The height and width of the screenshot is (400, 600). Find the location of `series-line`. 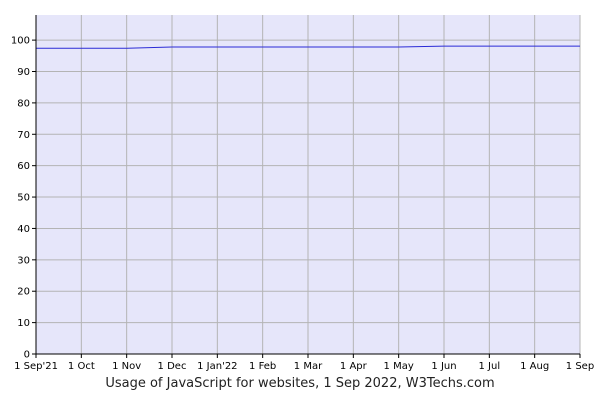

series-line is located at coordinates (308, 47).